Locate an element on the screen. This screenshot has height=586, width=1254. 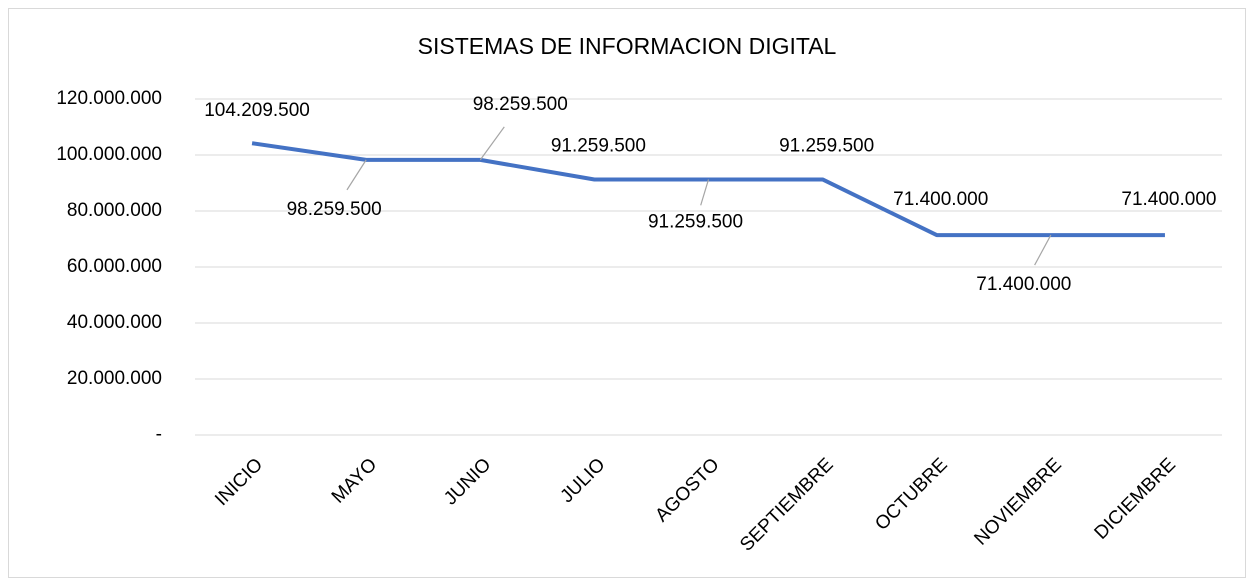
y-tick-label: 60.000.000 is located at coordinates (114, 266).